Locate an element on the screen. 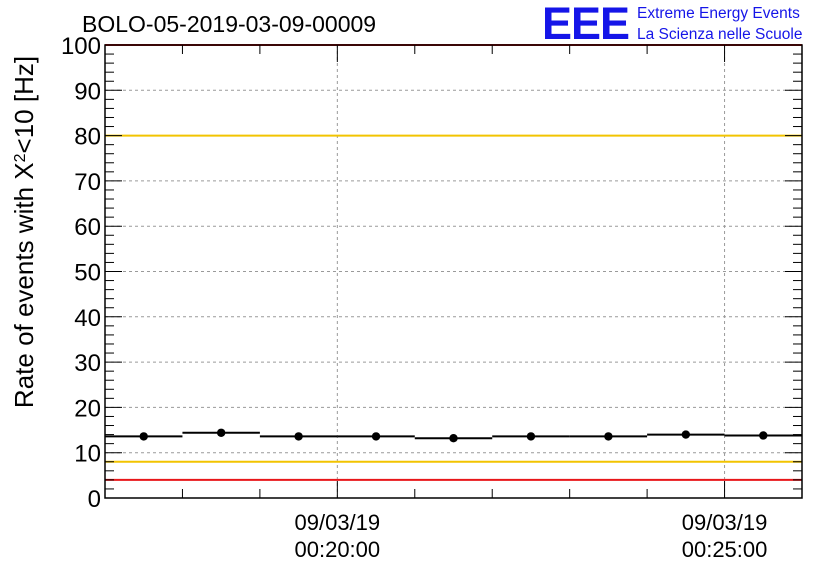 This screenshot has width=836, height=577. y-tick-label: 50 is located at coordinates (87, 273).